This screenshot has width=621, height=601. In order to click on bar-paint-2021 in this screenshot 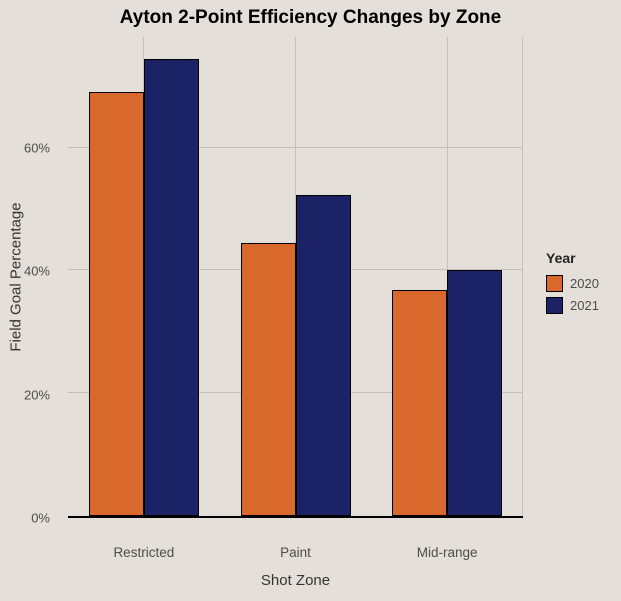, I will do `click(323, 355)`.